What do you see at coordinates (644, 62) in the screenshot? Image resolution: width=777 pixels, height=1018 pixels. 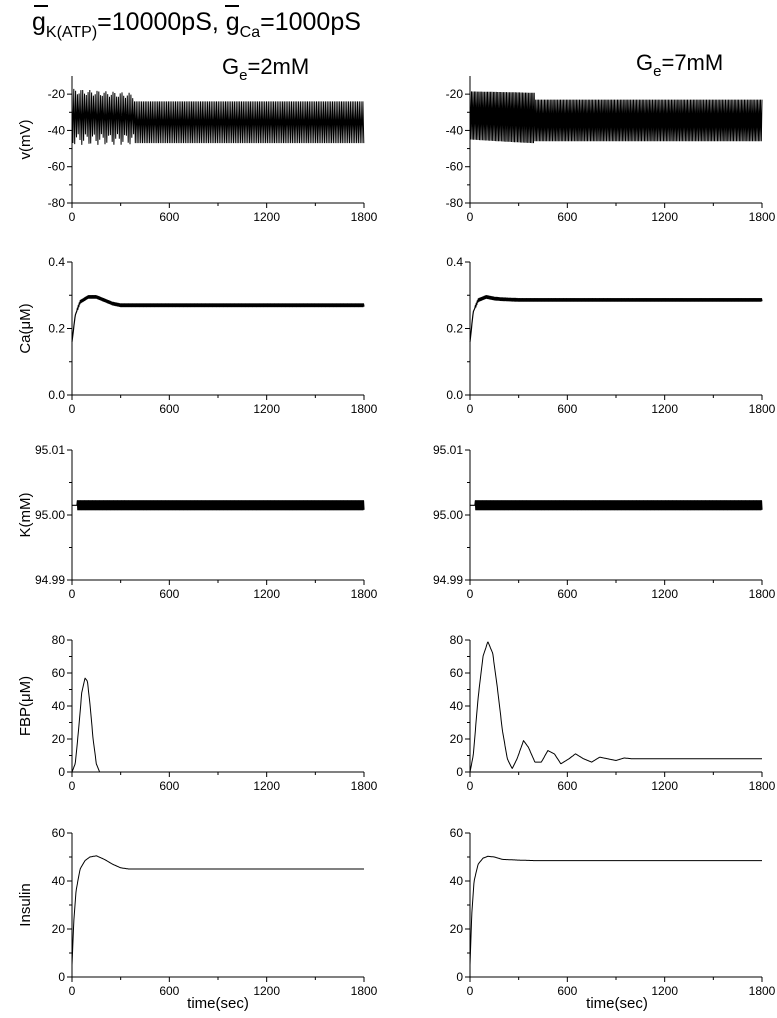 I see `col1-G: G` at bounding box center [644, 62].